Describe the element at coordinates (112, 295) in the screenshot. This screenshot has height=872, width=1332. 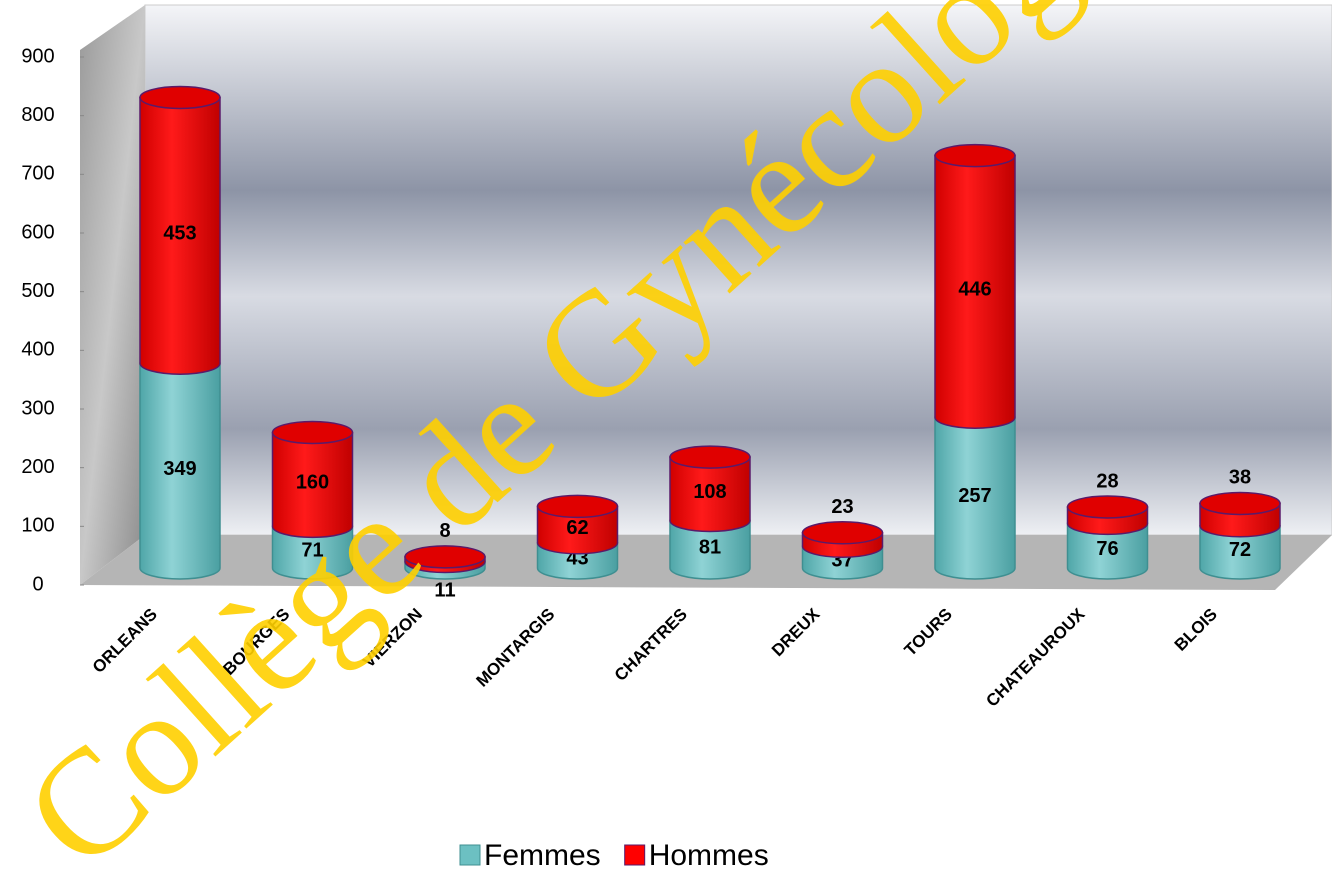
I see `side-wall` at that location.